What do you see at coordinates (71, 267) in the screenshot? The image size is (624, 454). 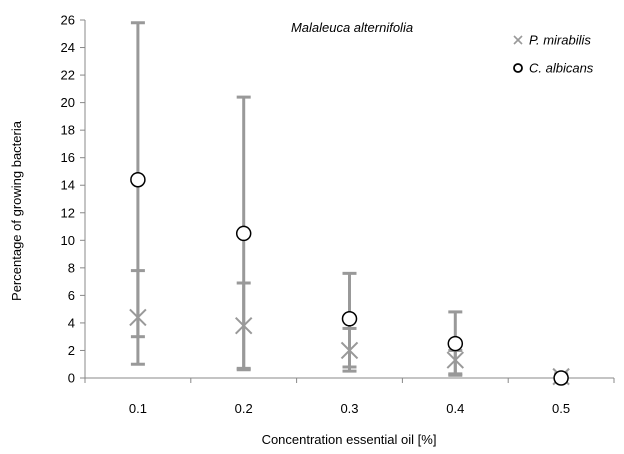 I see `y-tick-label: 8` at bounding box center [71, 267].